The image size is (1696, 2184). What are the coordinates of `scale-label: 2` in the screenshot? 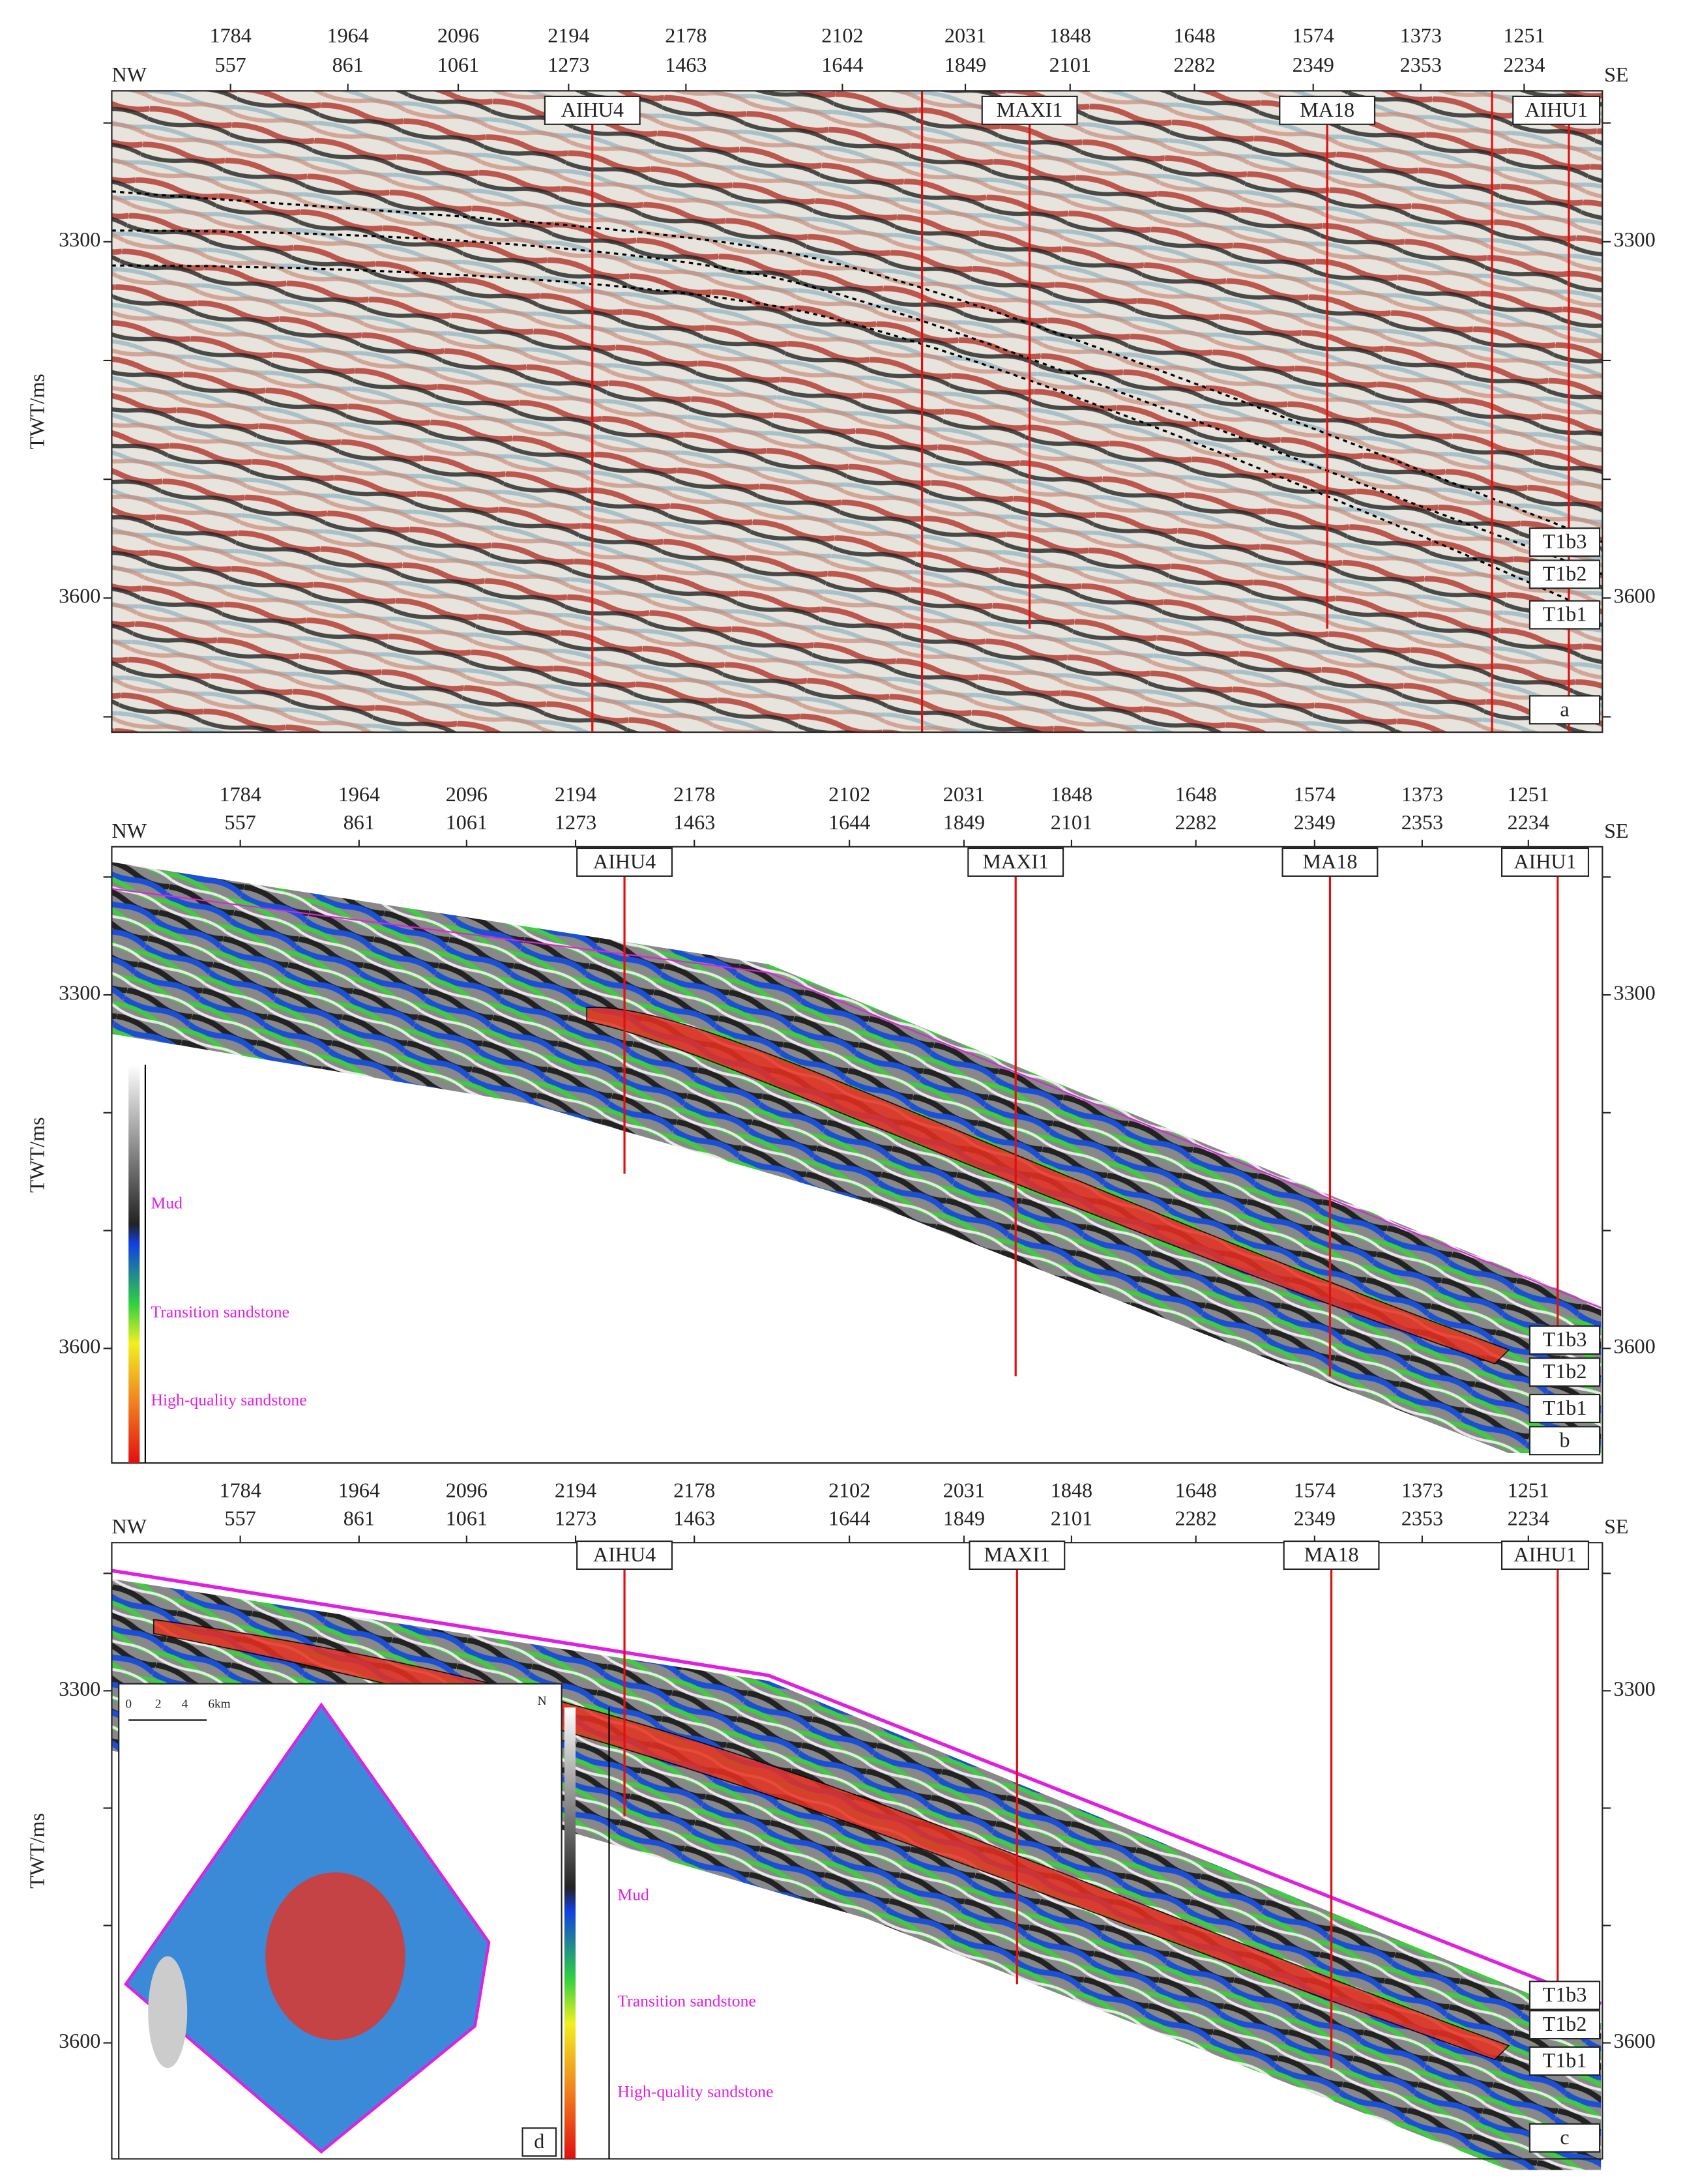 It's located at (158, 1704).